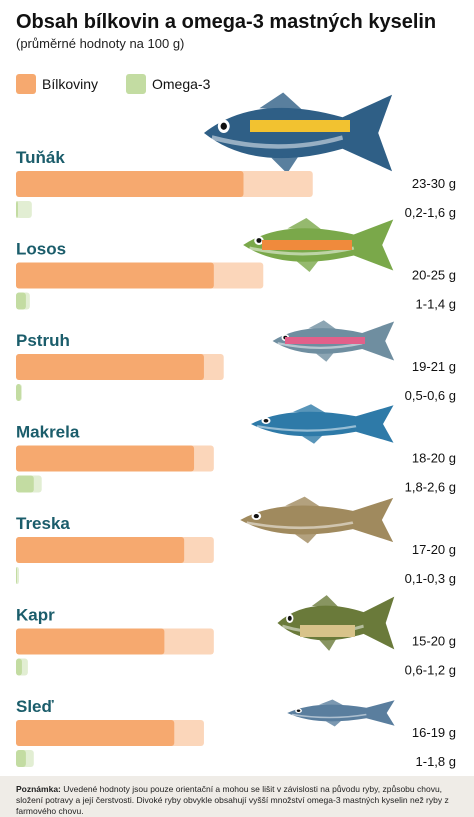 The width and height of the screenshot is (474, 817). Describe the element at coordinates (48, 432) in the screenshot. I see `category-label: Makrela` at that location.